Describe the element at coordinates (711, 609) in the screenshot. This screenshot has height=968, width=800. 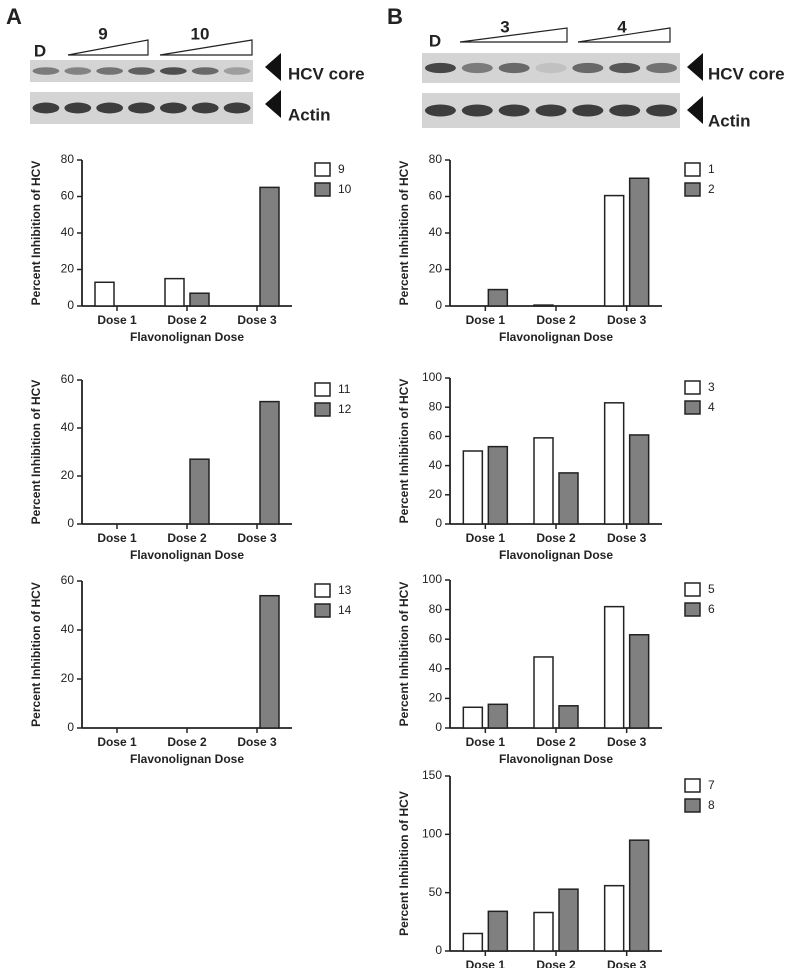
I see `legend-label: 6` at that location.